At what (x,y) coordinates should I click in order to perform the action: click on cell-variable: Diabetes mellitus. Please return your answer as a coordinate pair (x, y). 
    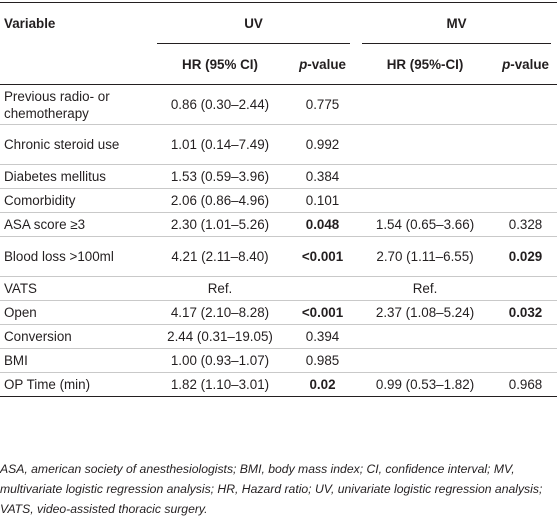
    Looking at the image, I should click on (75, 176).